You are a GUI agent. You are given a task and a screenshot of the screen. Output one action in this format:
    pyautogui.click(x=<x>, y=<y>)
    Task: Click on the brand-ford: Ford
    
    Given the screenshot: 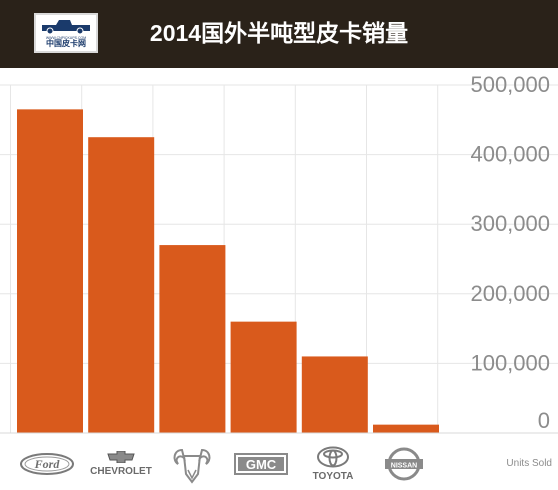 What is the action you would take?
    pyautogui.click(x=47, y=464)
    